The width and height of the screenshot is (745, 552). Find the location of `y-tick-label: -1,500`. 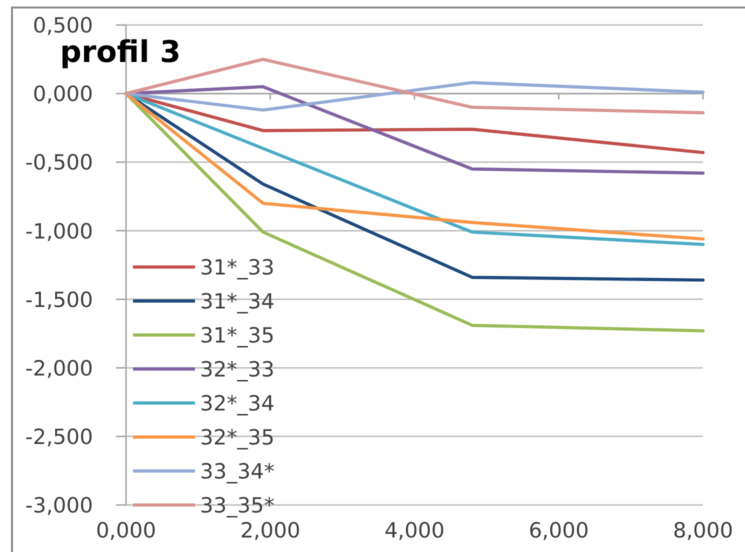

y-tick-label: -1,500 is located at coordinates (59, 300).